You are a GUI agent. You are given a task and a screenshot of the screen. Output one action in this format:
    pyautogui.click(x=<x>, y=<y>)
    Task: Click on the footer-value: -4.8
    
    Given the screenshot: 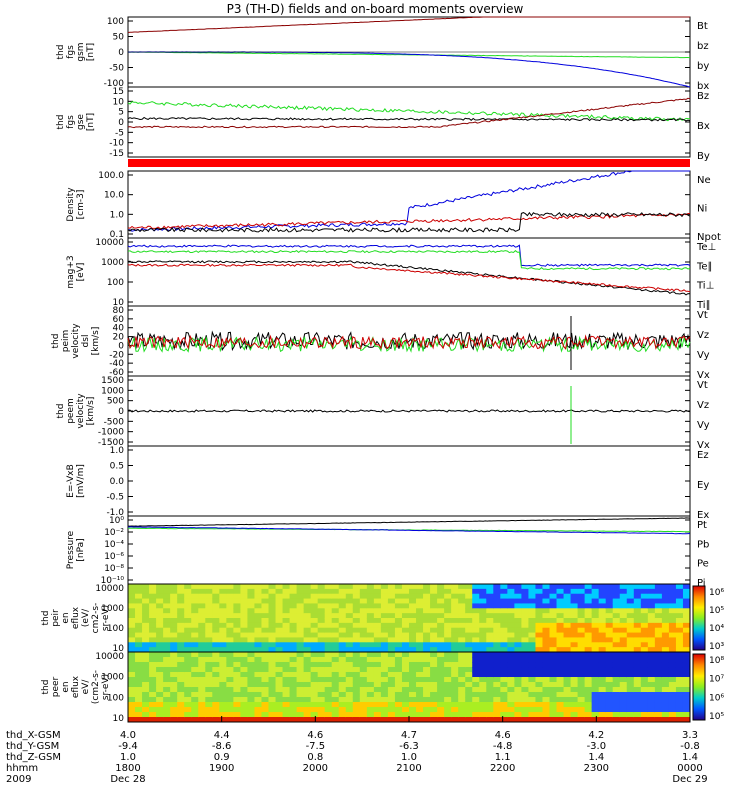 What is the action you would take?
    pyautogui.click(x=503, y=746)
    